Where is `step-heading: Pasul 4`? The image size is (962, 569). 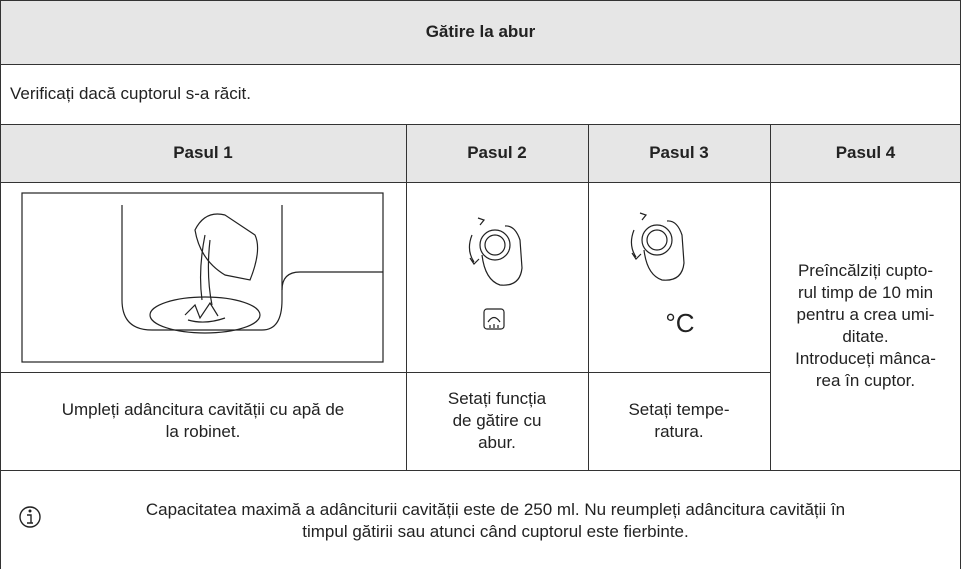
step-heading: Pasul 4 is located at coordinates (865, 152).